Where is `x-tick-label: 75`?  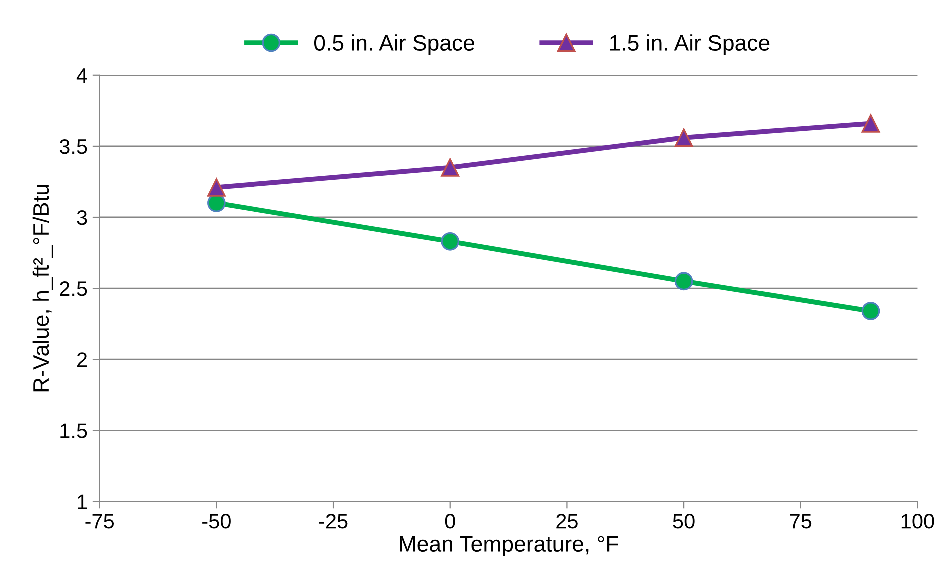
x-tick-label: 75 is located at coordinates (801, 521).